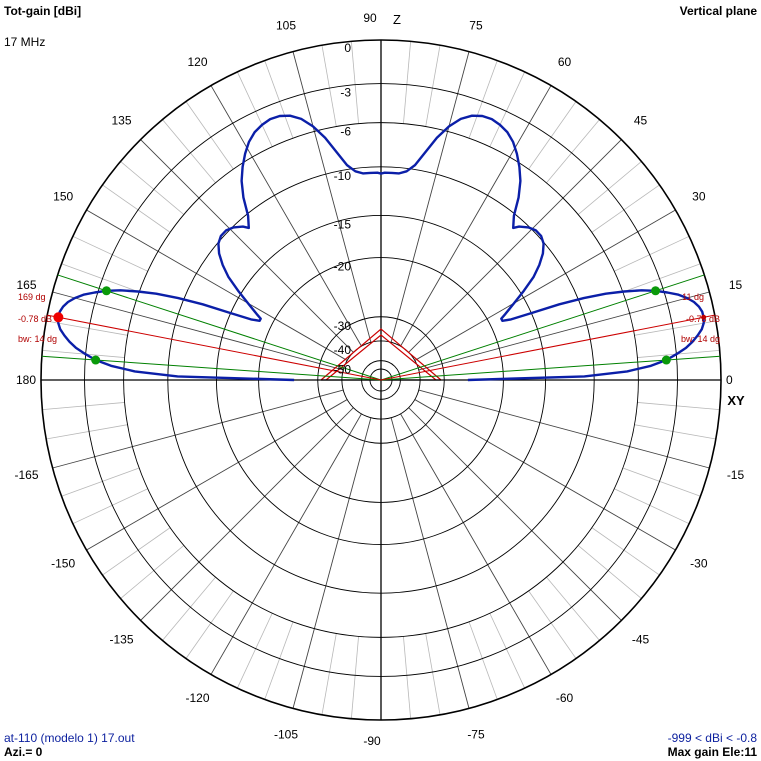 This screenshot has height=761, width=761. I want to click on max-gain-point, so click(58, 317).